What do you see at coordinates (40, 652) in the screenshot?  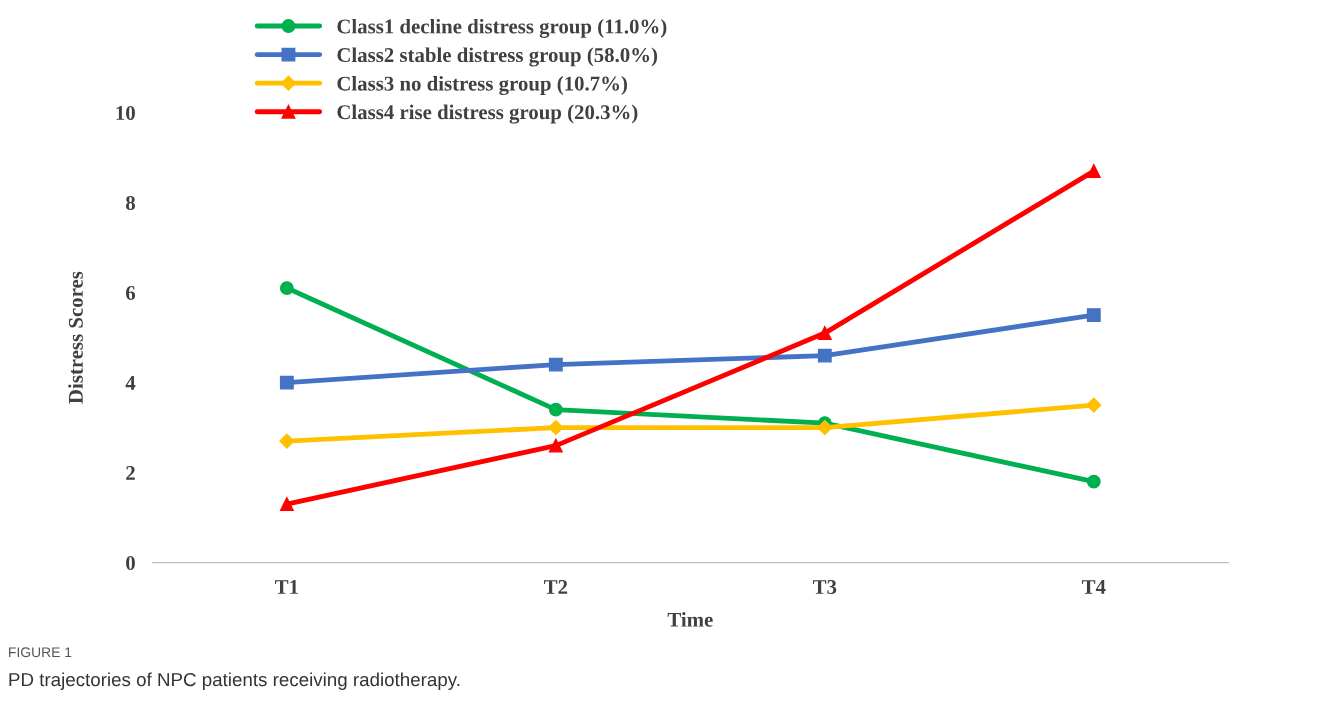 I see `caption: FIGURE 1` at bounding box center [40, 652].